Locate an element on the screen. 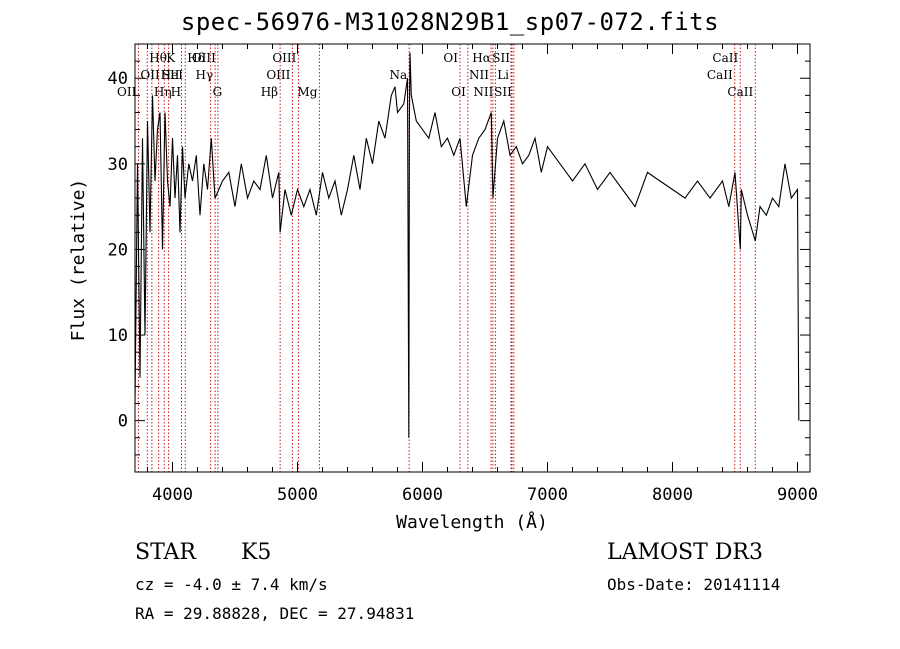 This screenshot has height=649, width=900. y-tick-label: 0 is located at coordinates (123, 422).